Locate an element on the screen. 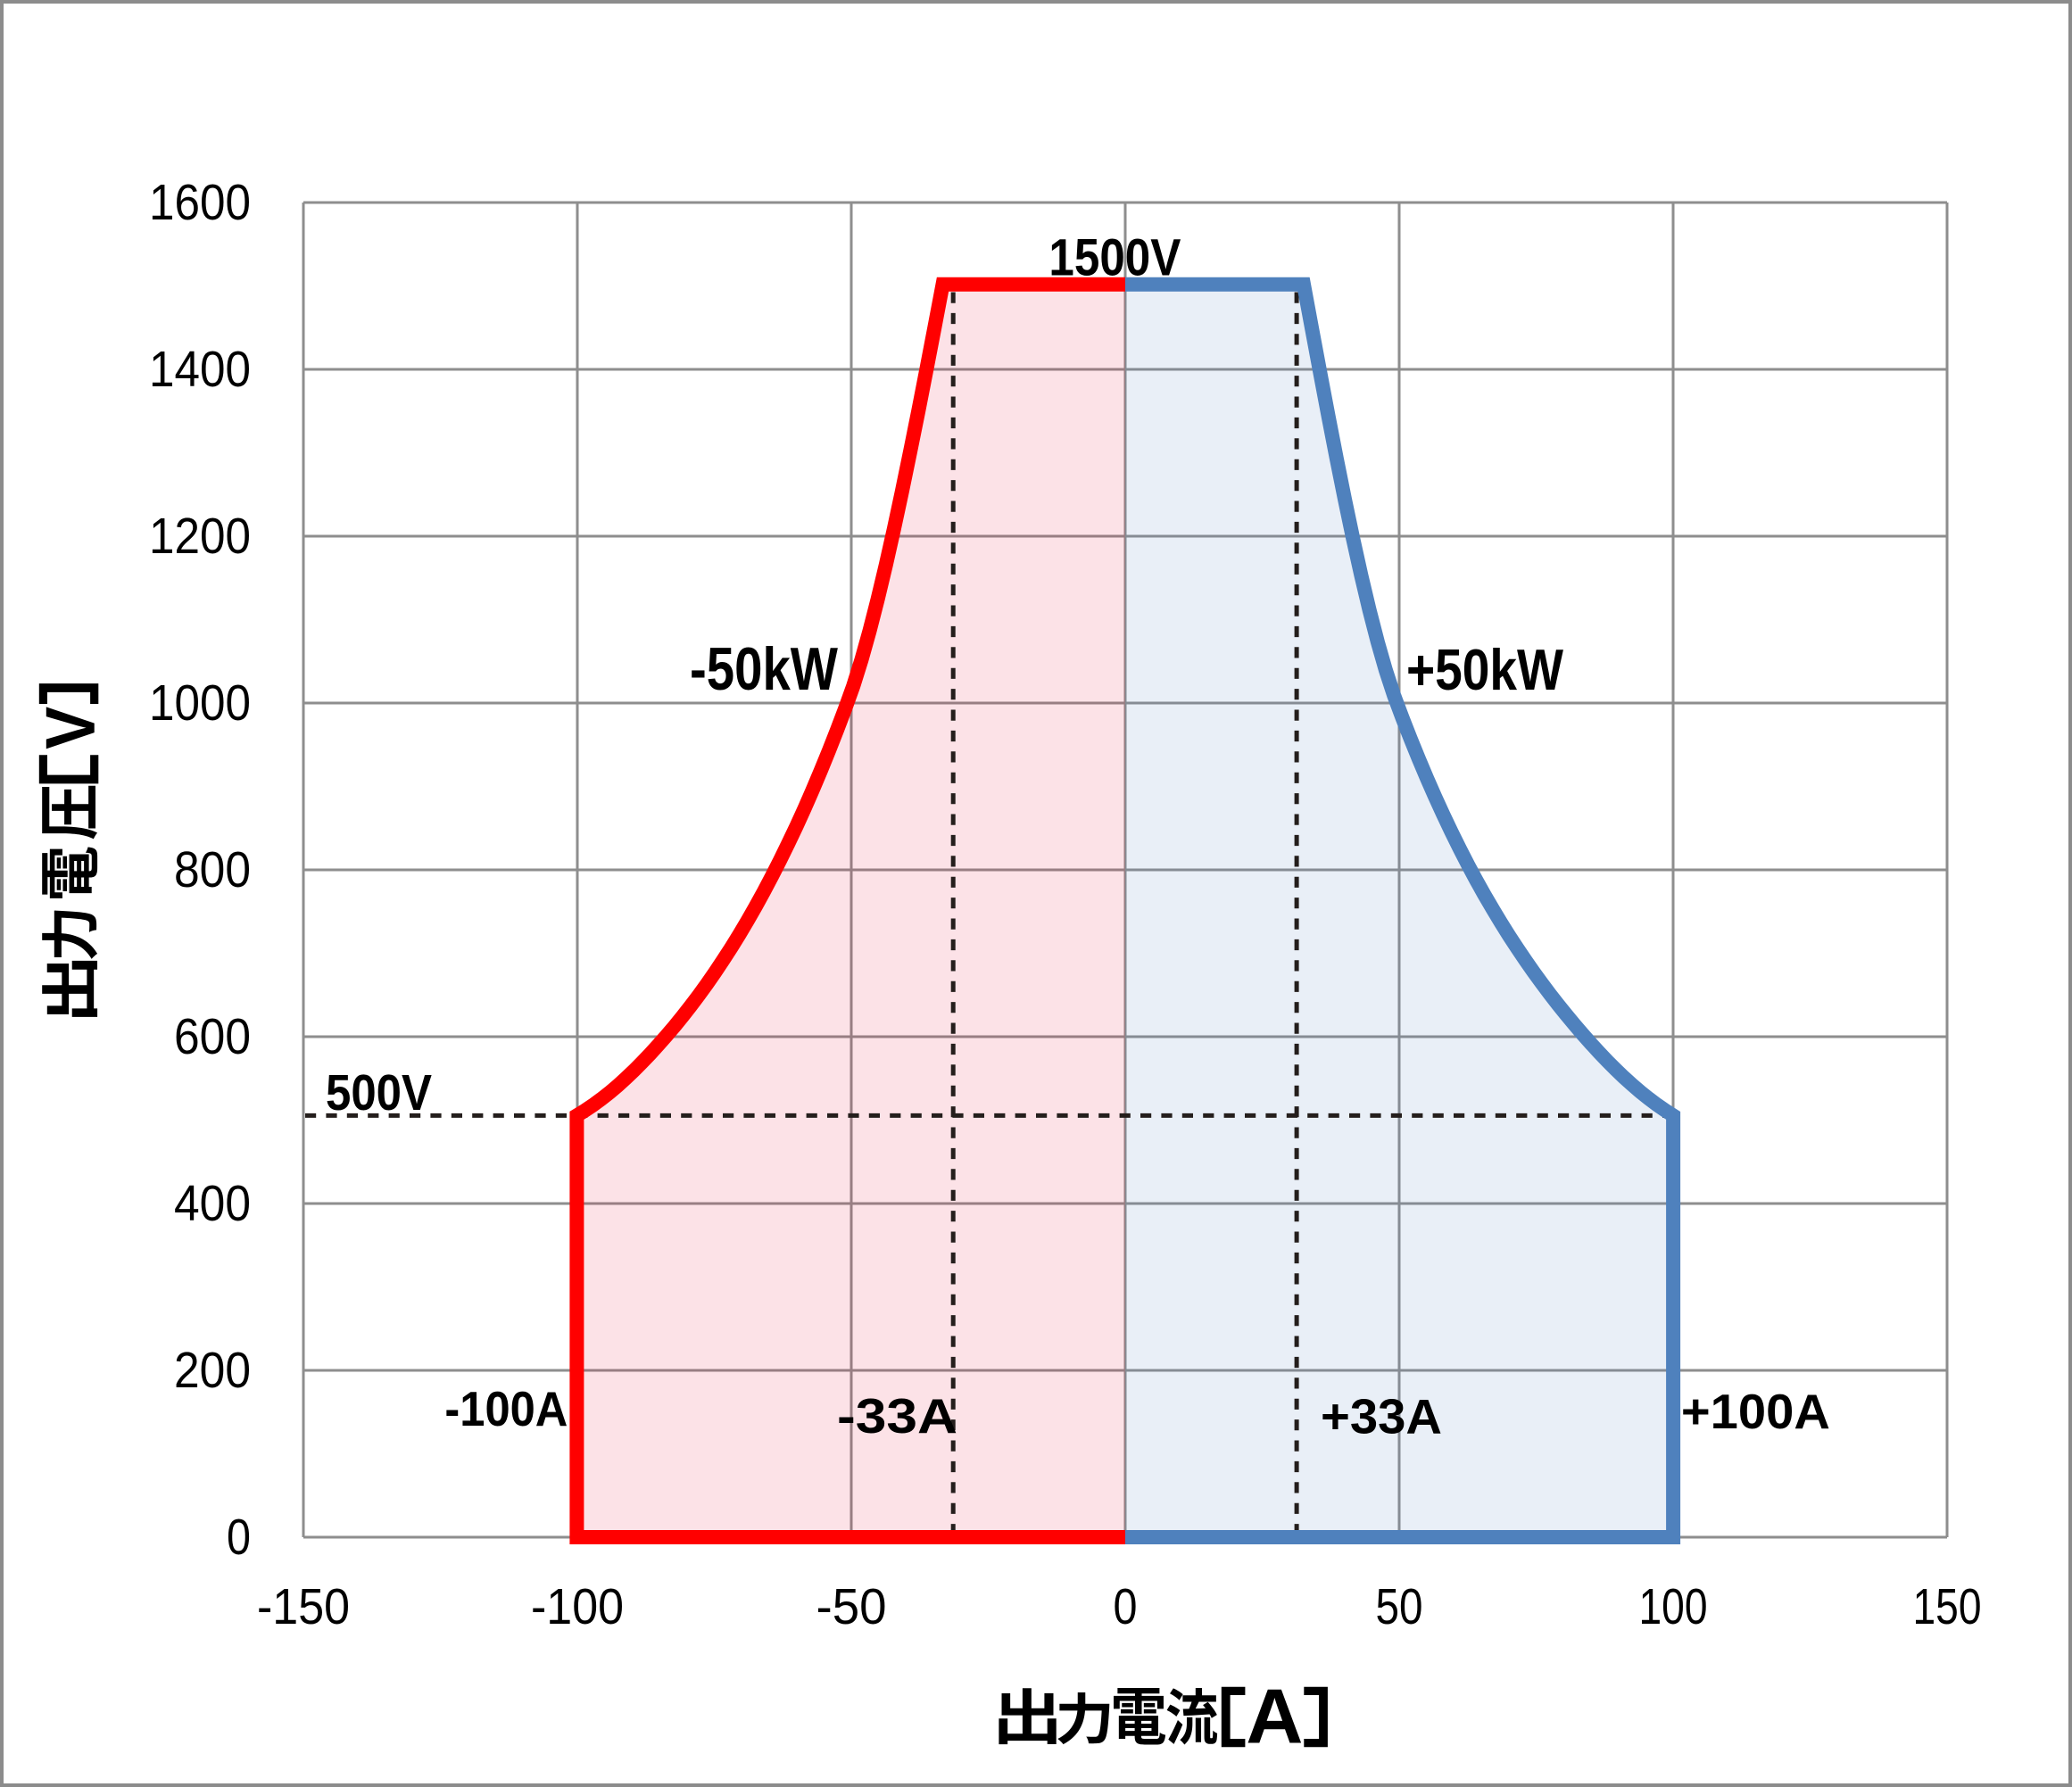  svg-text: -100 is located at coordinates (577, 1606).